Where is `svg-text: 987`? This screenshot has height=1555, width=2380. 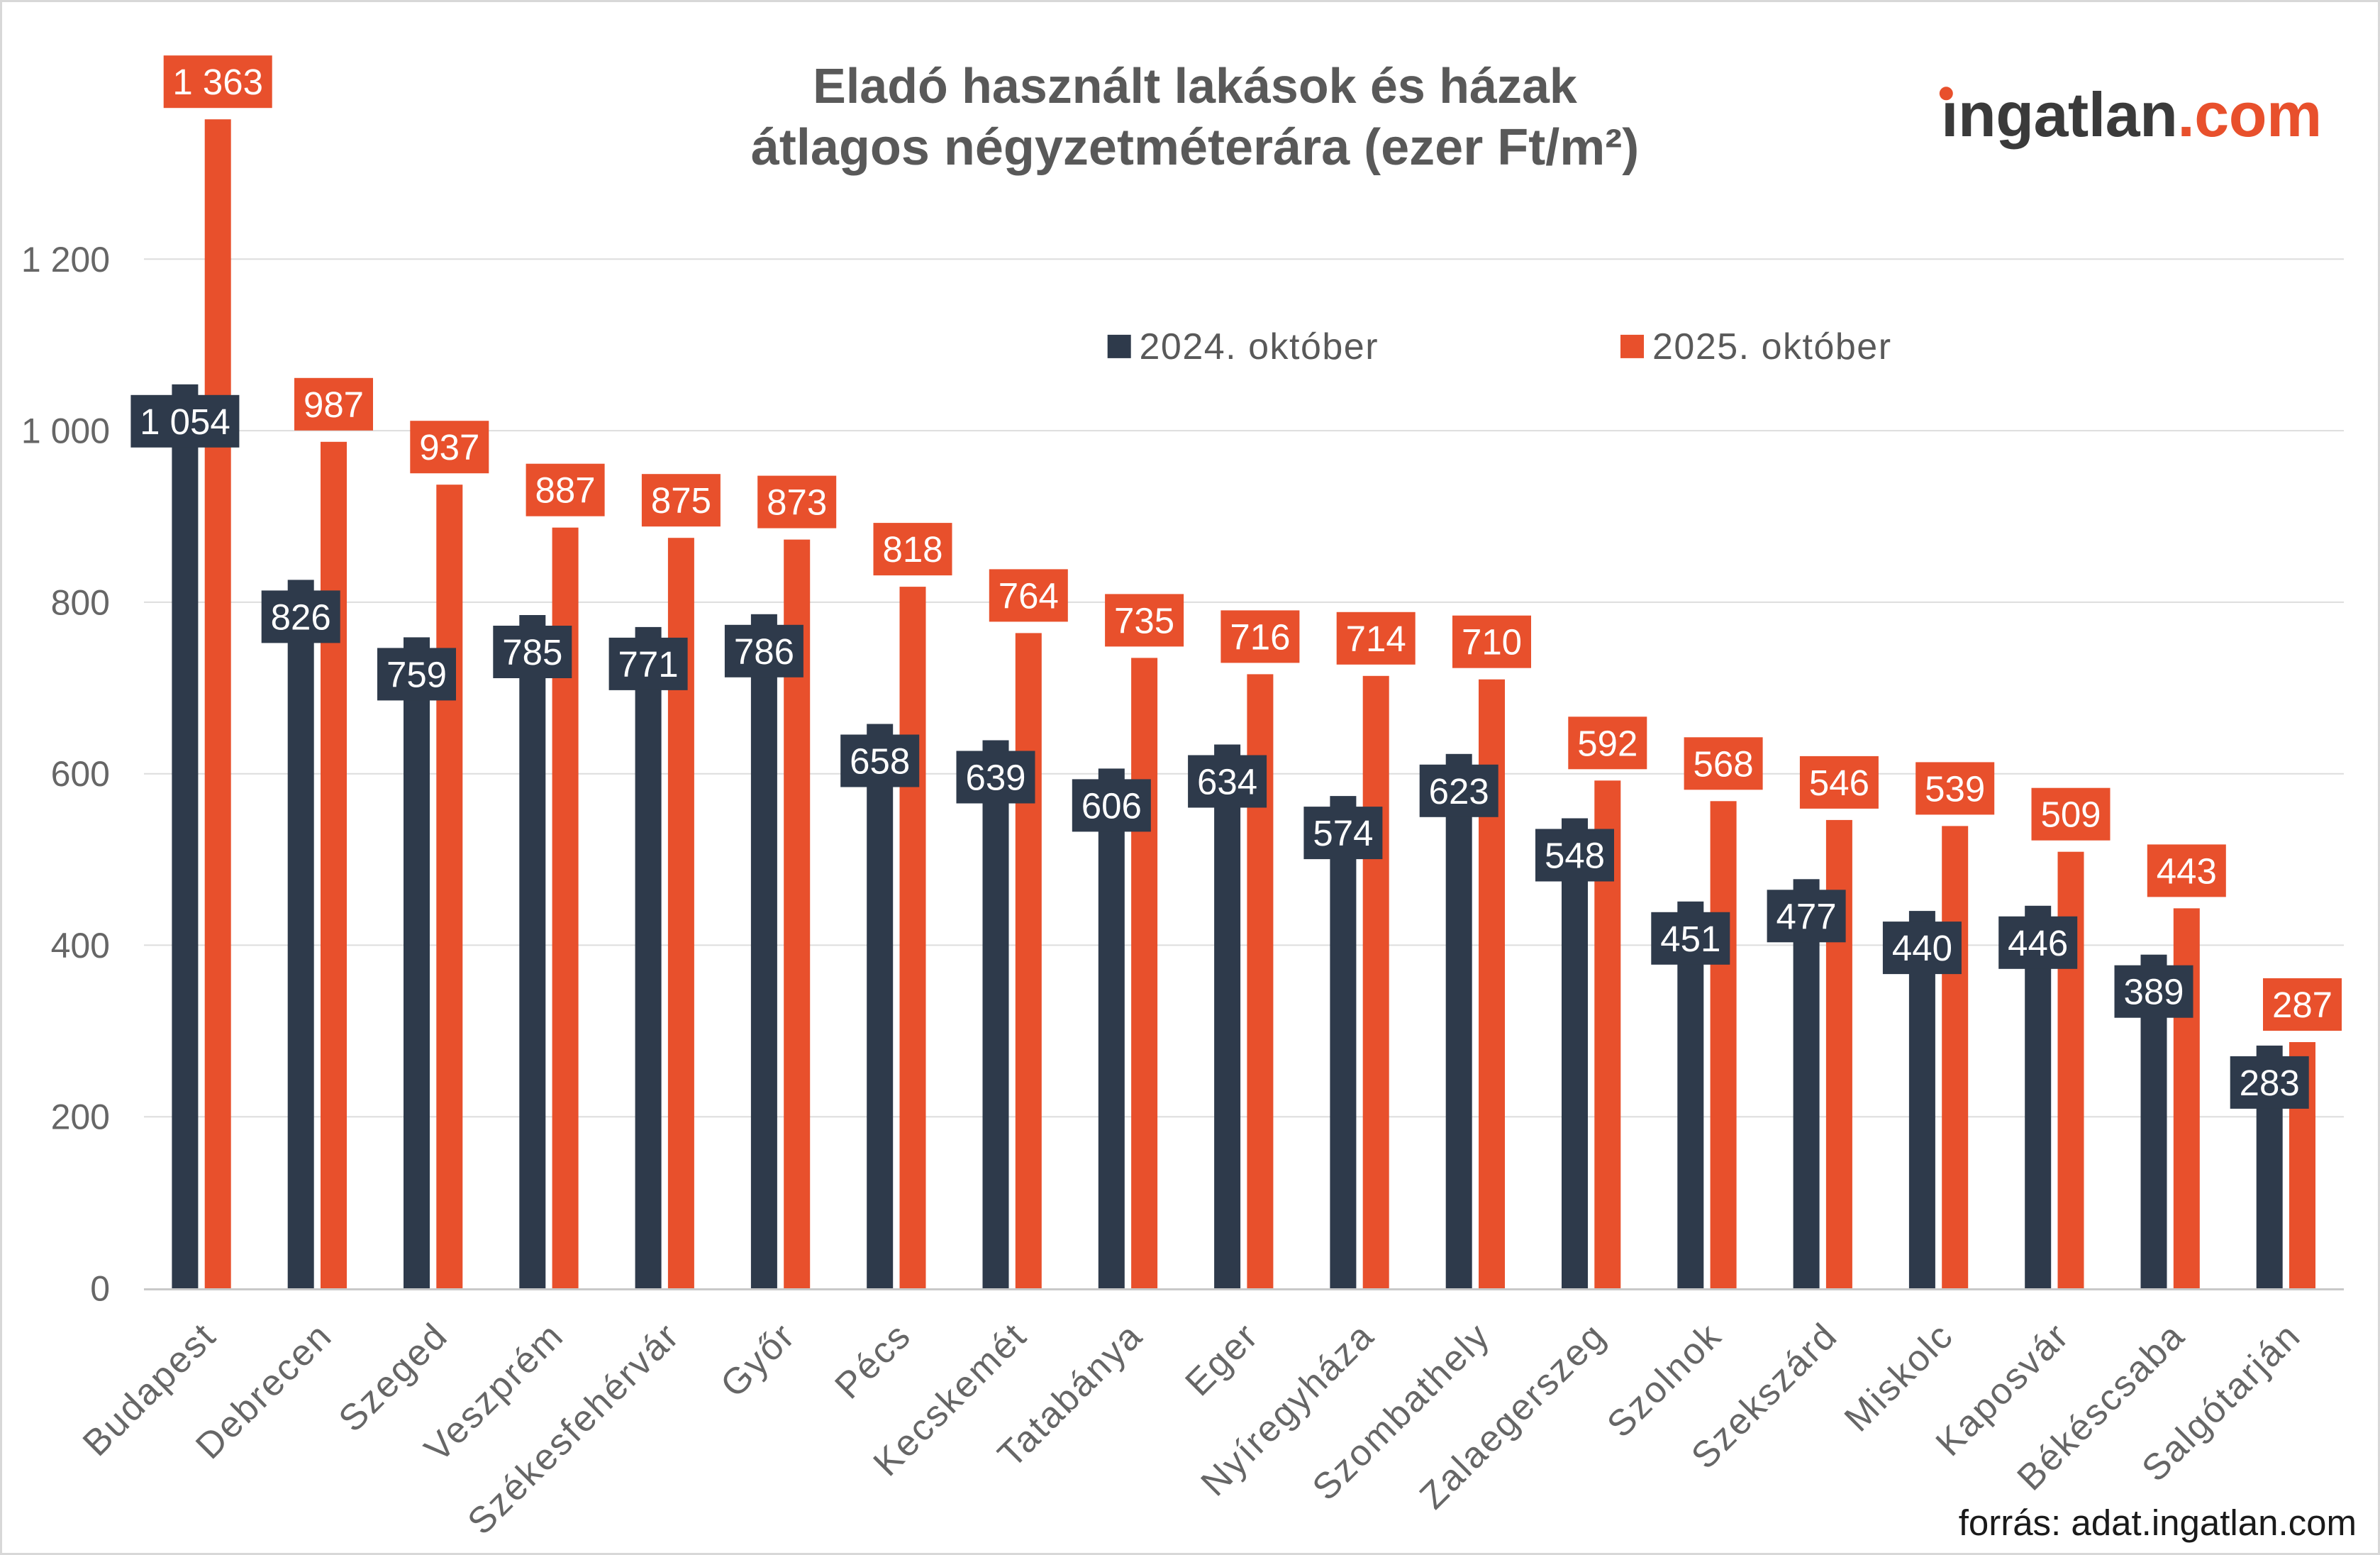
svg-text: 987 is located at coordinates (334, 404).